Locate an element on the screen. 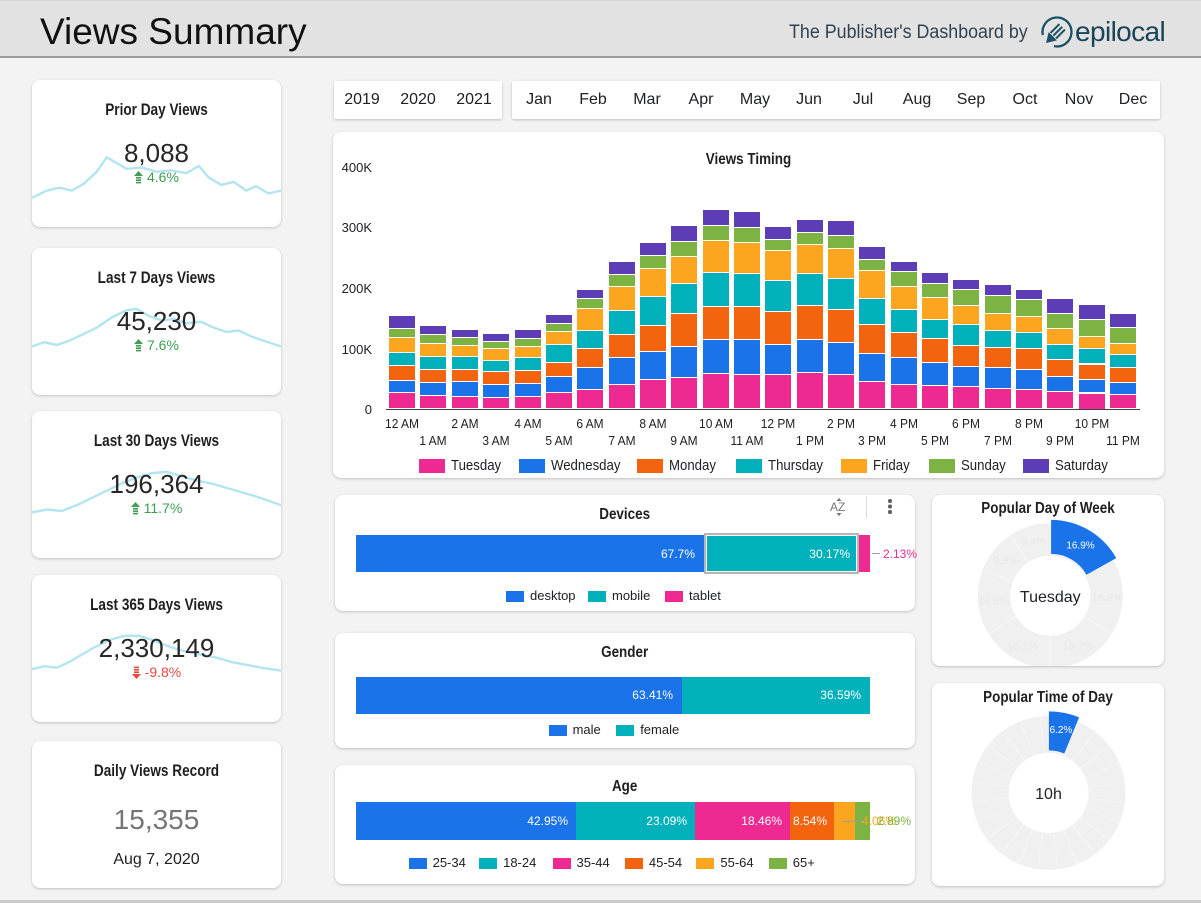 Image resolution: width=1201 pixels, height=903 pixels. svg-text: 9.4% is located at coordinates (1033, 542).